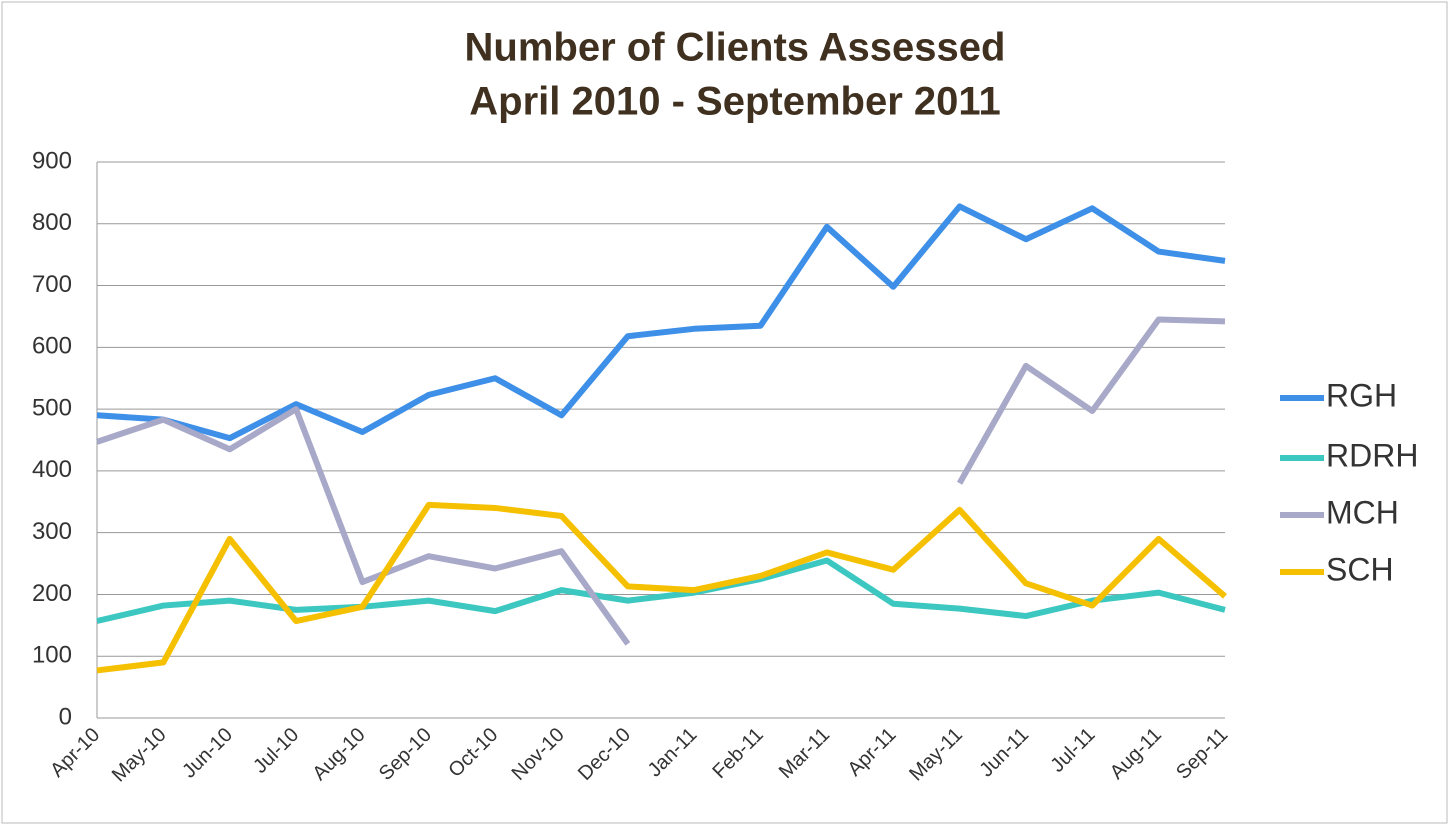 The width and height of the screenshot is (1451, 827). Describe the element at coordinates (52, 469) in the screenshot. I see `y-tick-label: 400` at that location.